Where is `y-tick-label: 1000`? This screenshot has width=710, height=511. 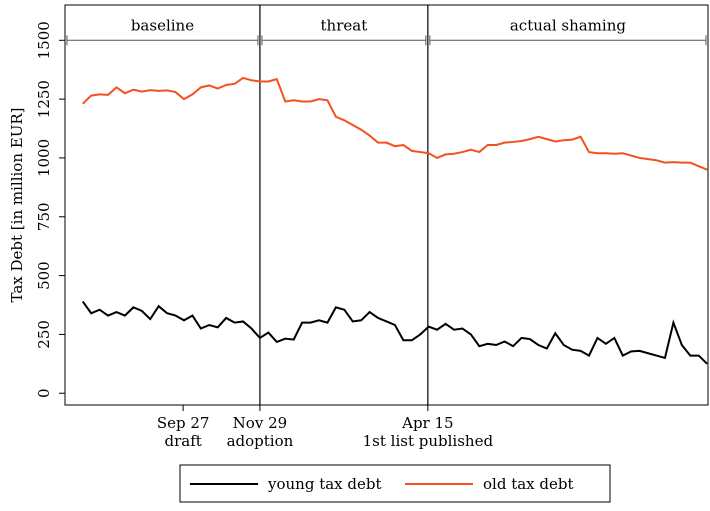 y-tick-label: 1000 is located at coordinates (44, 158).